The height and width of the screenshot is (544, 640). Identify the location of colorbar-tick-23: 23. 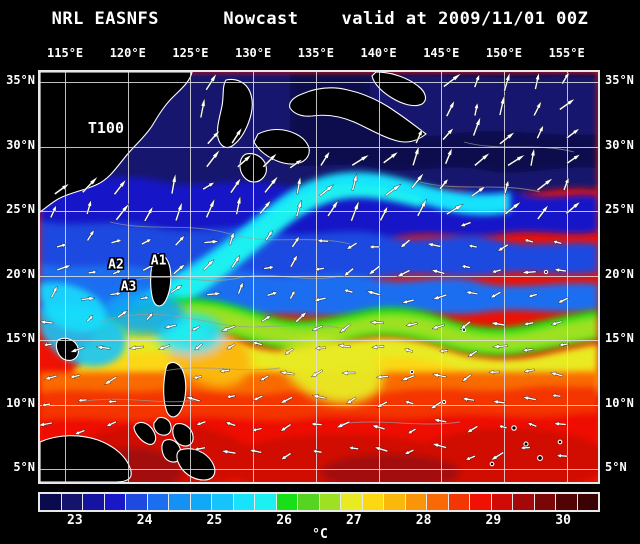
(75, 520).